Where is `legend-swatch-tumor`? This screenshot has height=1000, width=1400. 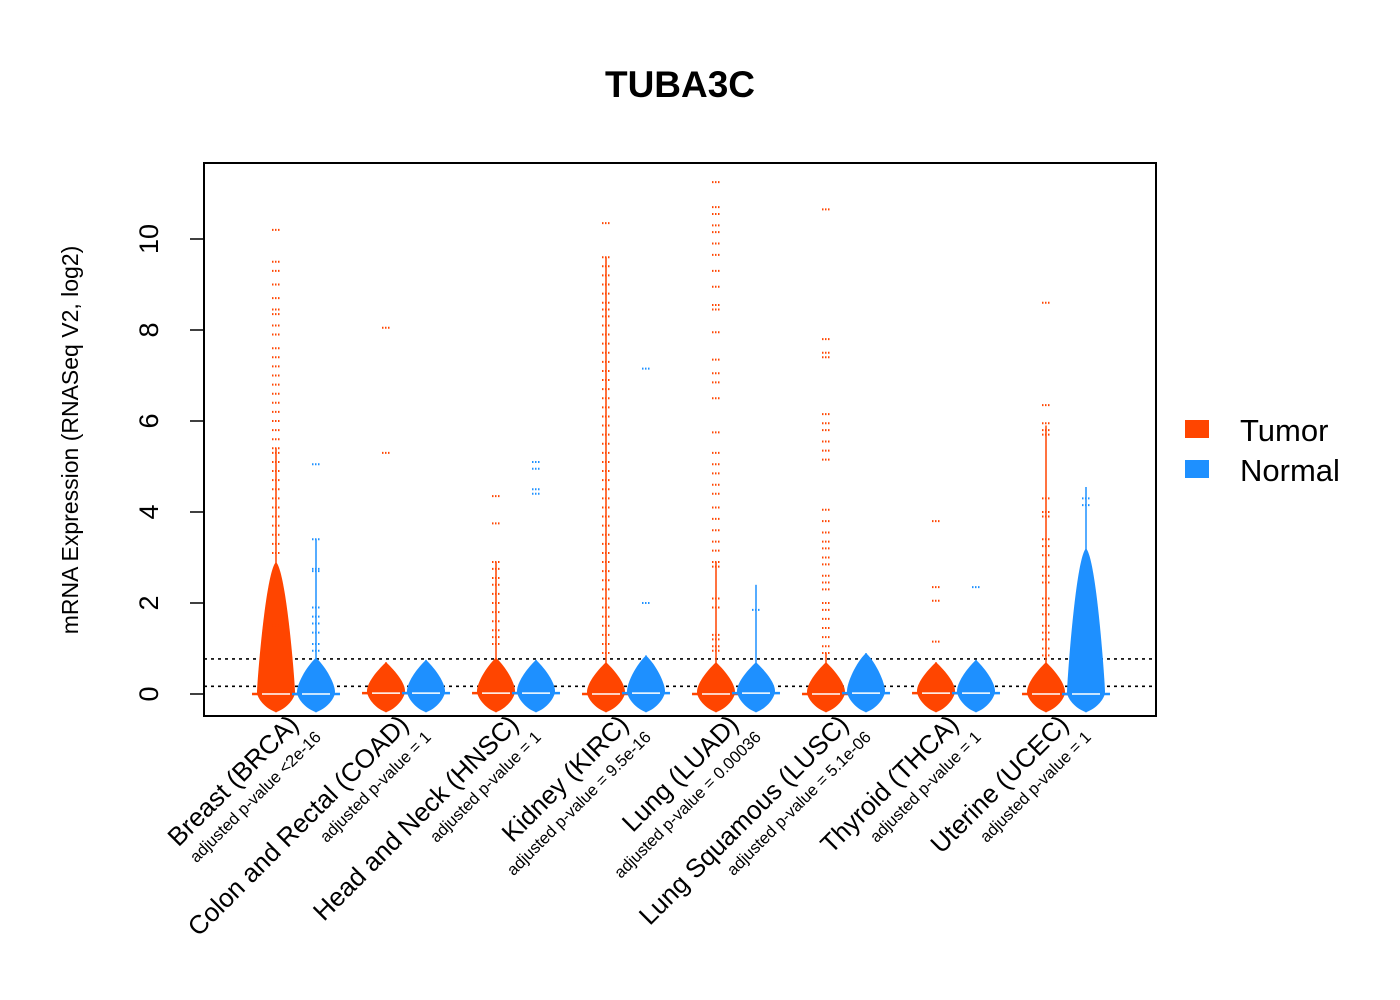 legend-swatch-tumor is located at coordinates (1197, 429).